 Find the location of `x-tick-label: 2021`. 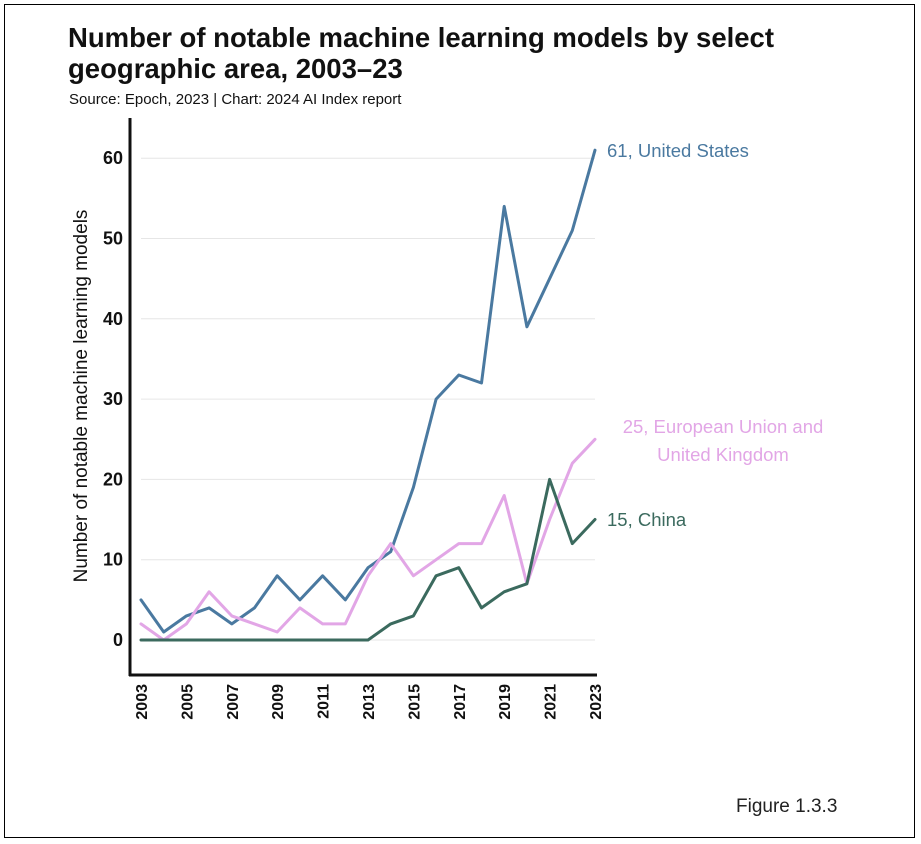

x-tick-label: 2021 is located at coordinates (551, 702).